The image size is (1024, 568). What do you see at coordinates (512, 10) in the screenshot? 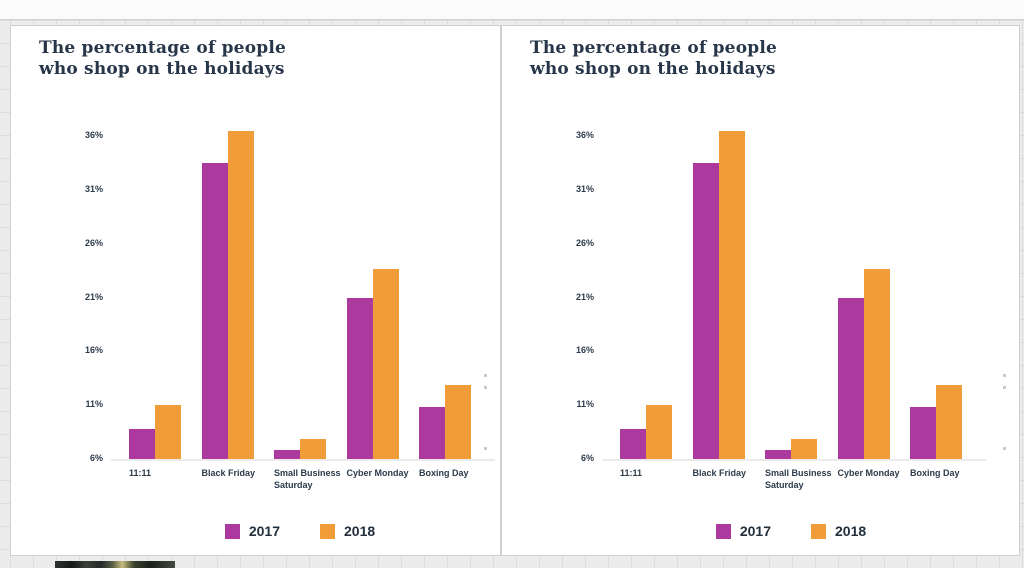
I see `canvas-top-strip` at bounding box center [512, 10].